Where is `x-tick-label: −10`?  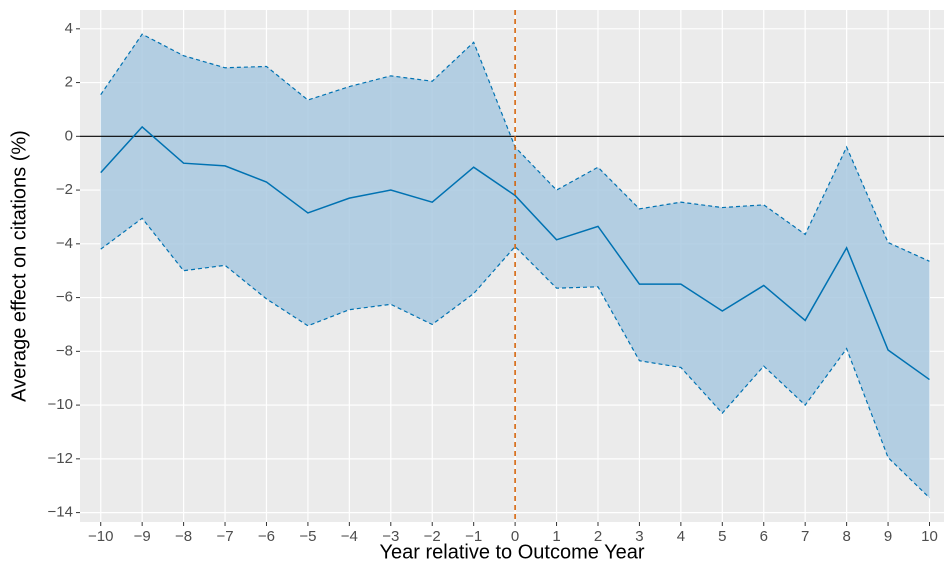 x-tick-label: −10 is located at coordinates (100, 536).